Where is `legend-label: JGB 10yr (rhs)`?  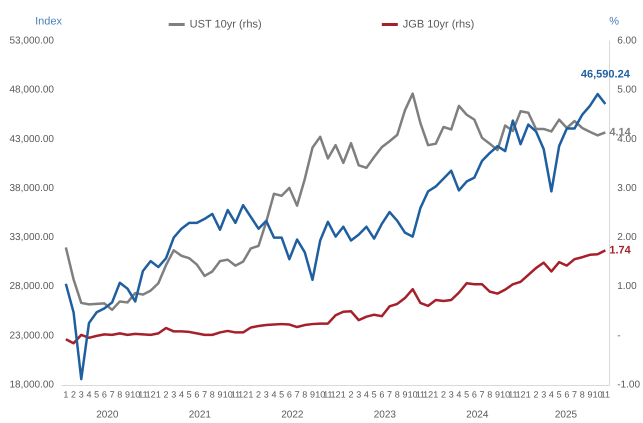
legend-label: JGB 10yr (rhs) is located at coordinates (438, 24).